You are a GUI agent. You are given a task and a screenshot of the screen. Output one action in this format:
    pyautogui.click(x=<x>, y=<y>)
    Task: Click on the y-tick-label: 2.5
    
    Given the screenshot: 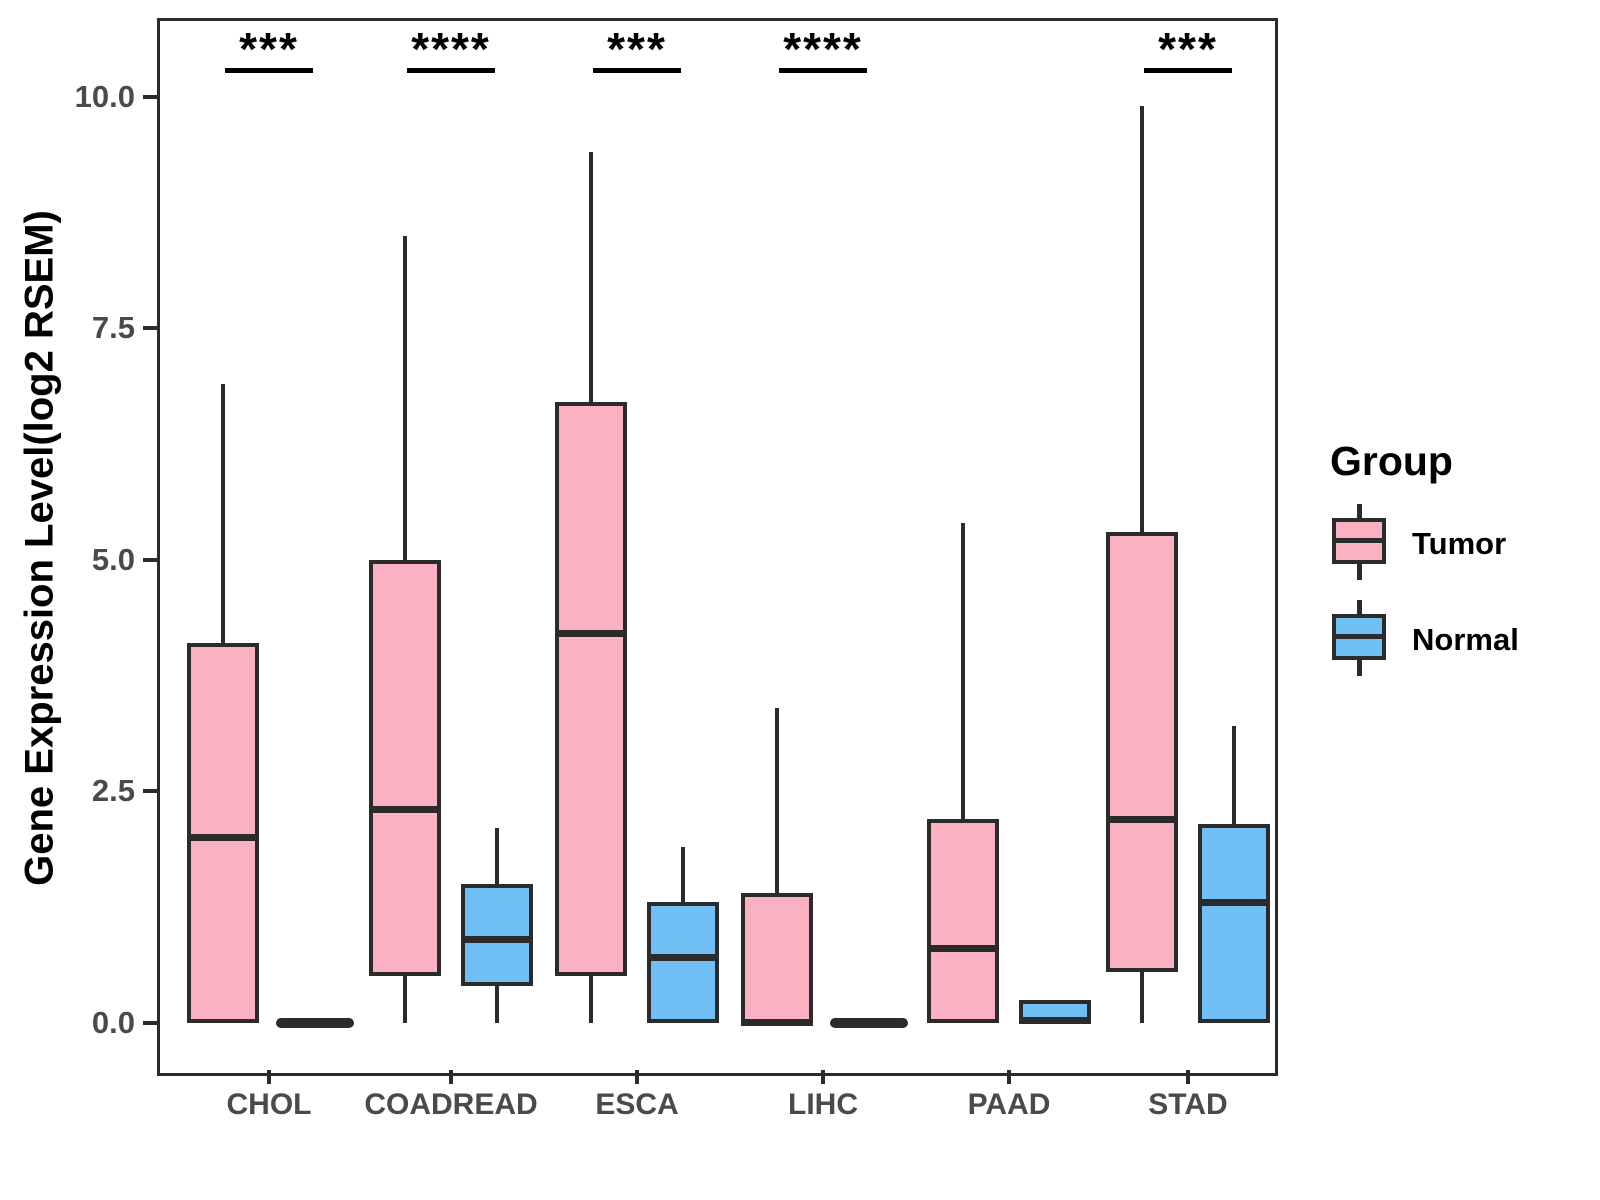 What is the action you would take?
    pyautogui.click(x=113, y=791)
    